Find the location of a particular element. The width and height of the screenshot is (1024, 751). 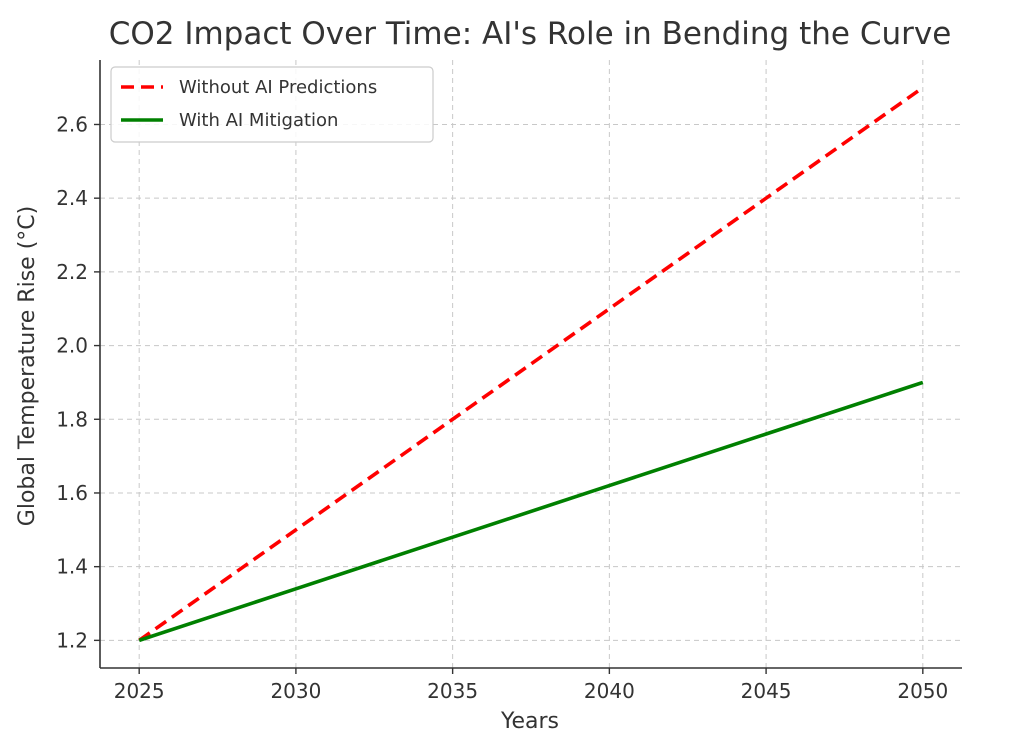

x-tick-label: 2040 is located at coordinates (609, 691).